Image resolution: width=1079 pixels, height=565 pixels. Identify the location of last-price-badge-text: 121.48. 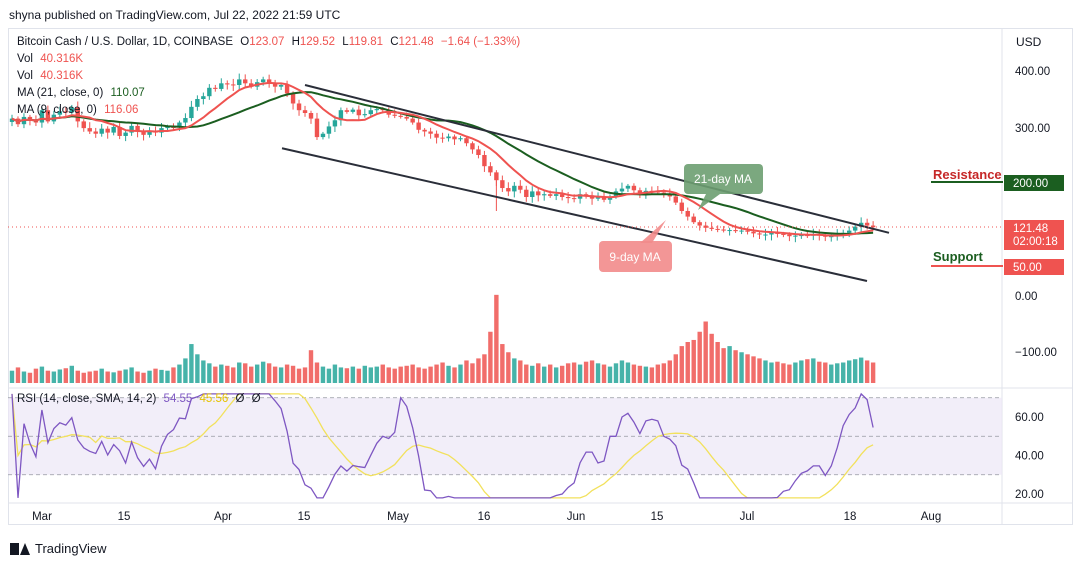
(1030, 229).